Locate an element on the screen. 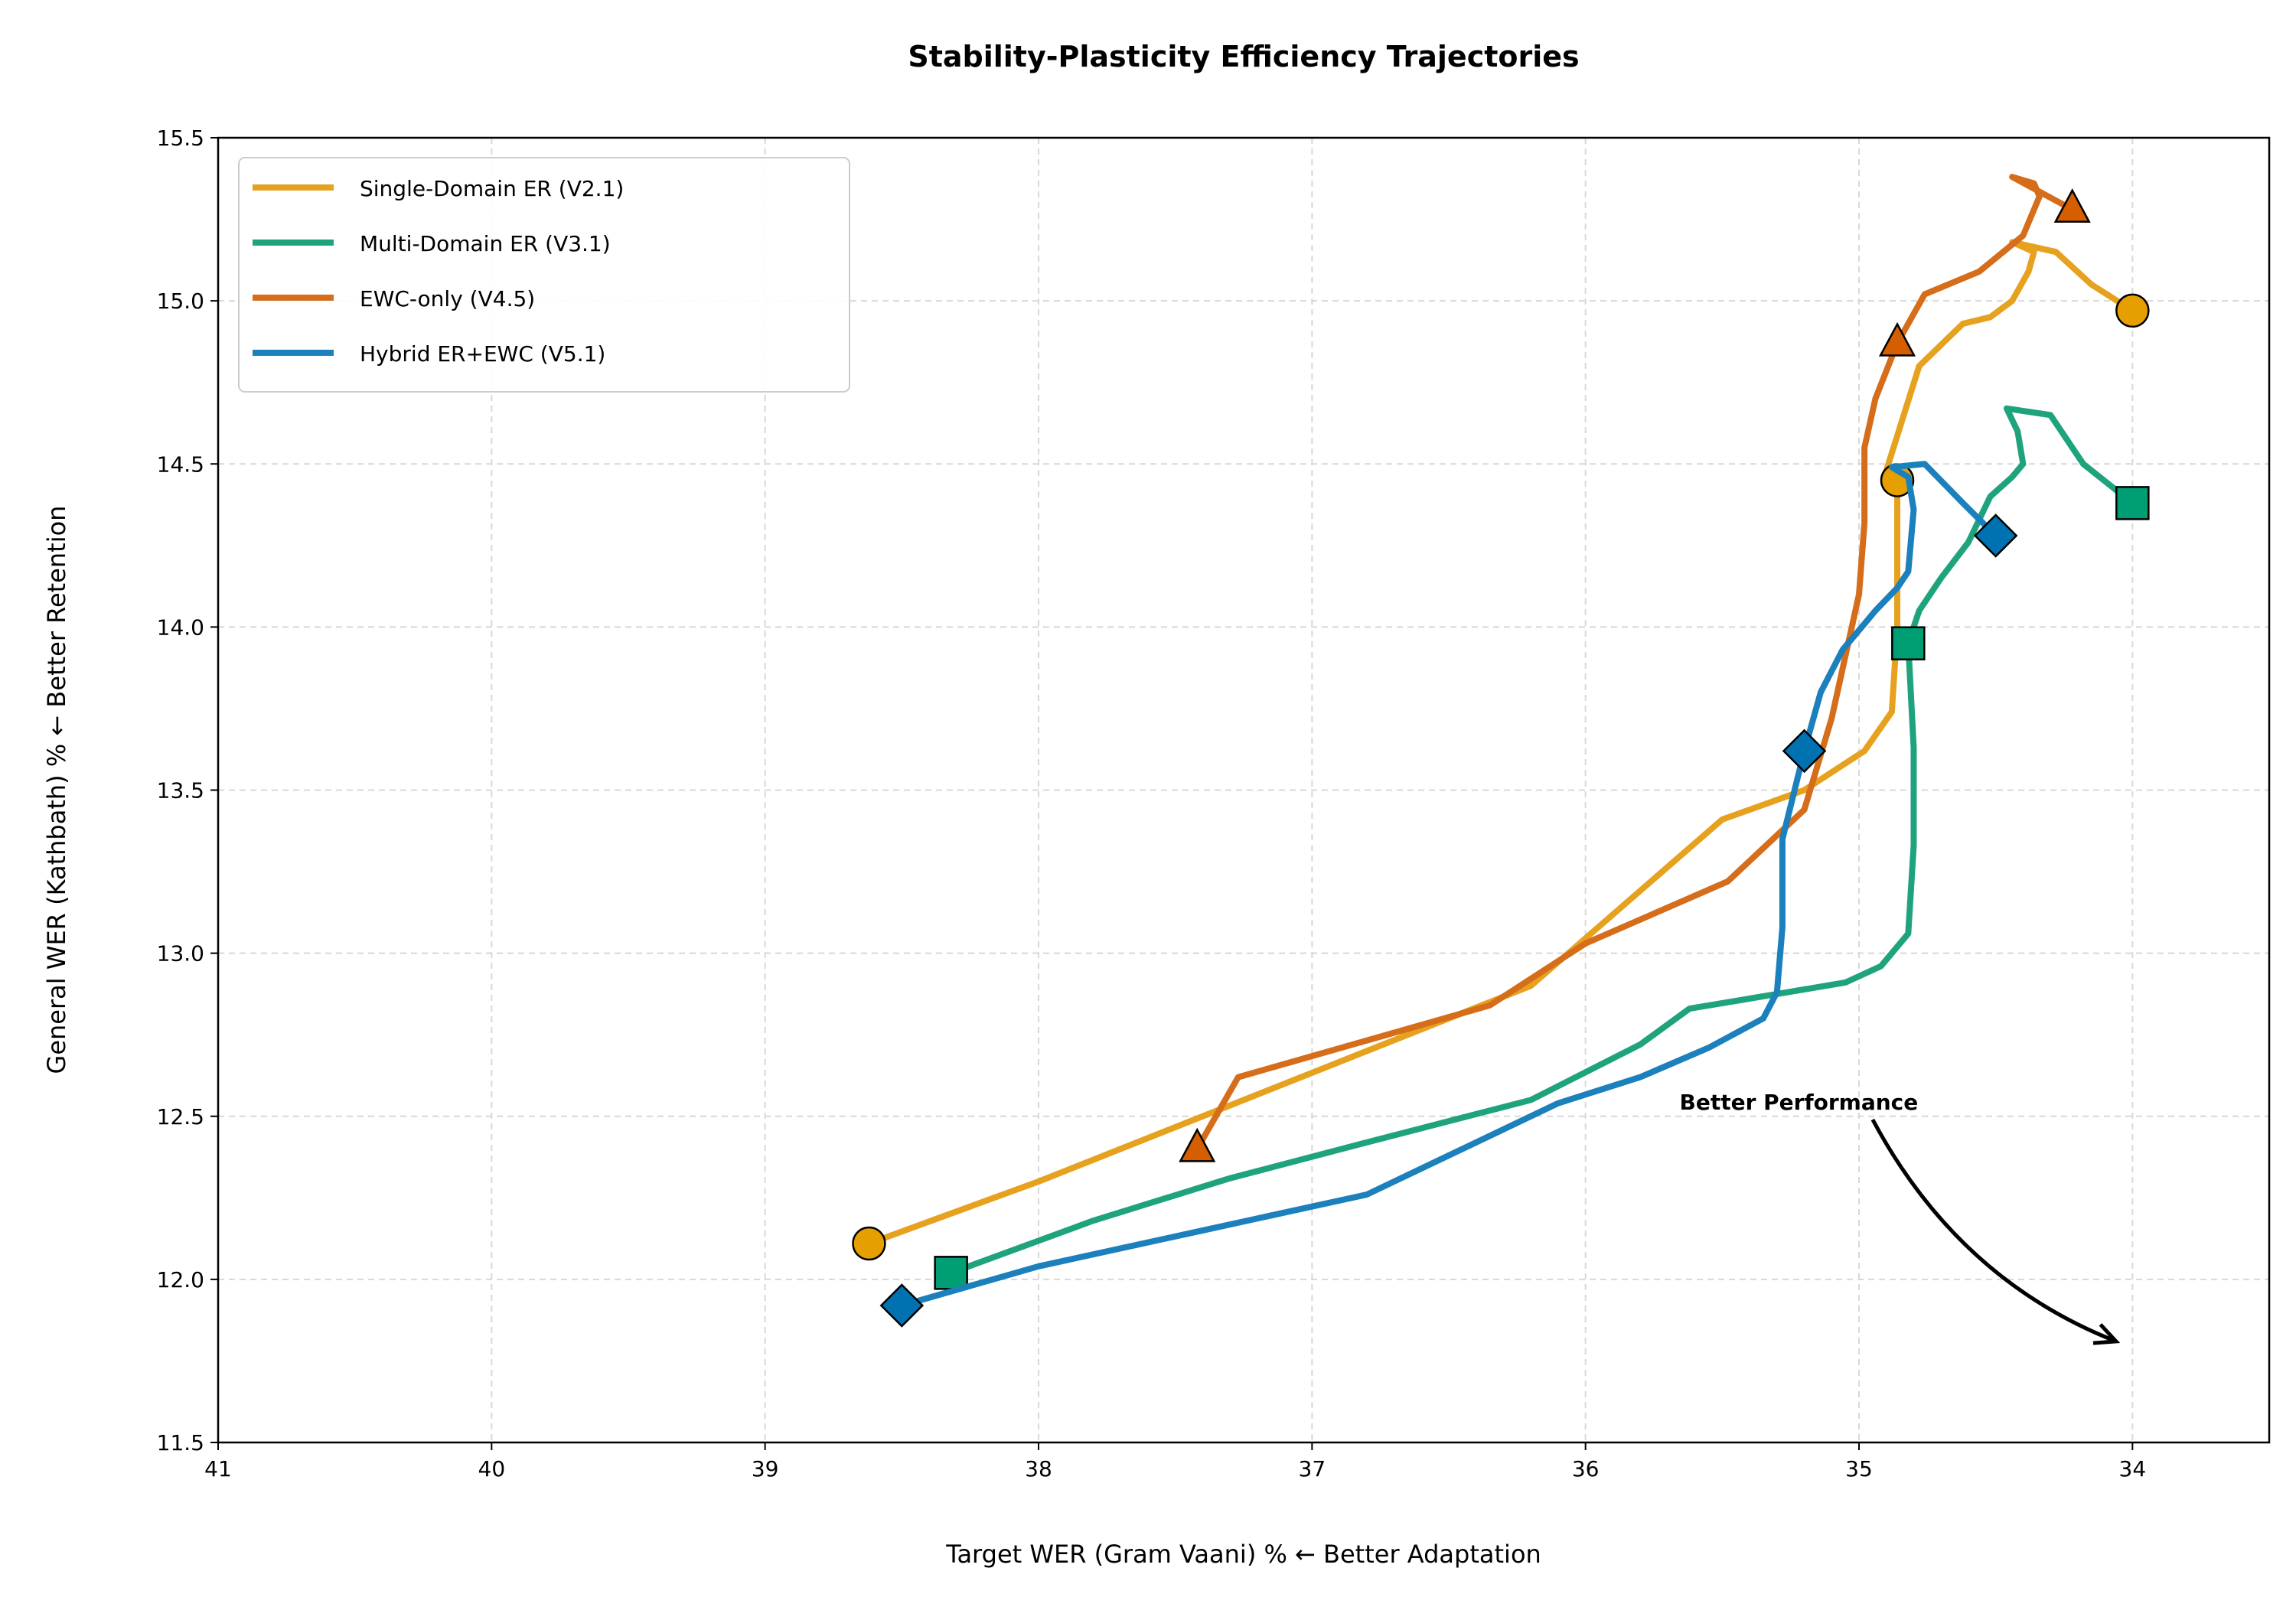 The width and height of the screenshot is (2296, 1607). legend-entry-label: EWC-only (V4.5) is located at coordinates (447, 298).